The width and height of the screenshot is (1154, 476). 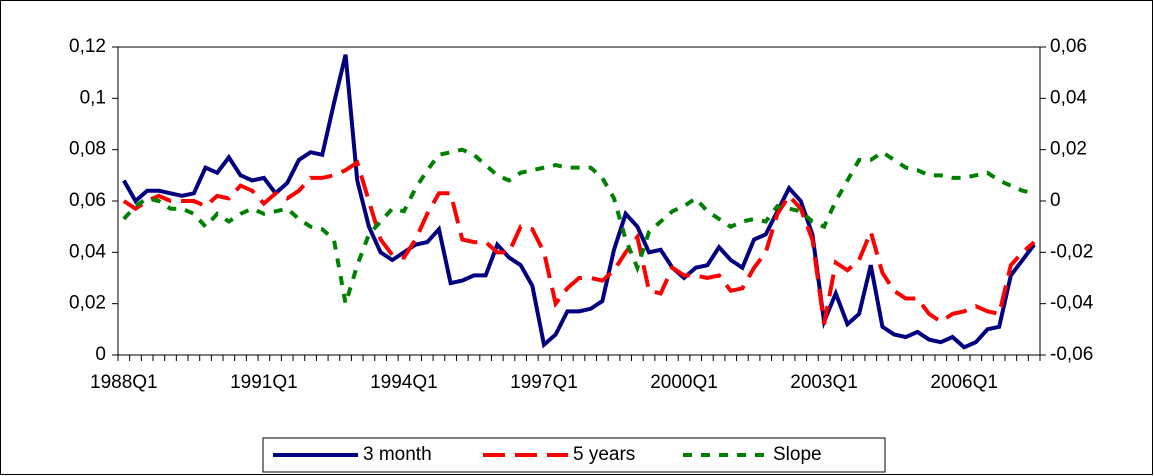 I want to click on legend-box, so click(x=574, y=455).